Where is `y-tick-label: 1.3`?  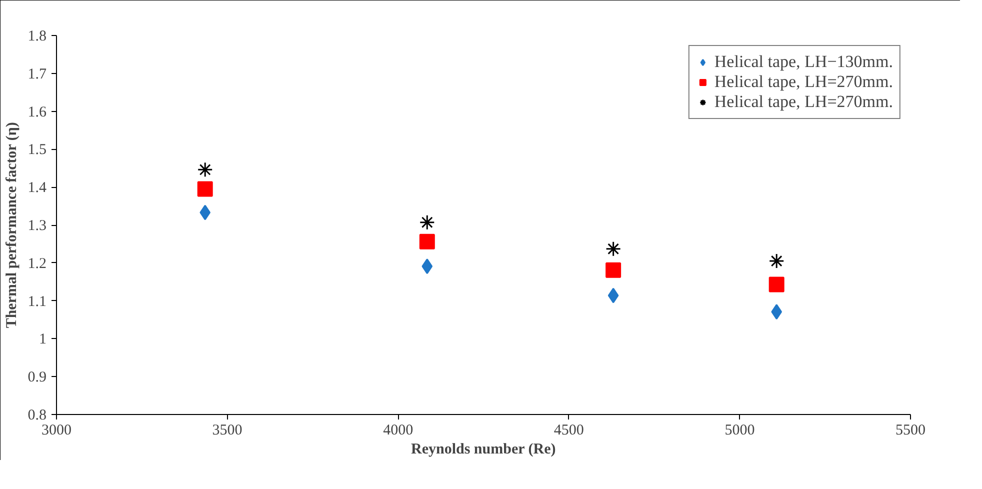
y-tick-label: 1.3 is located at coordinates (37, 226).